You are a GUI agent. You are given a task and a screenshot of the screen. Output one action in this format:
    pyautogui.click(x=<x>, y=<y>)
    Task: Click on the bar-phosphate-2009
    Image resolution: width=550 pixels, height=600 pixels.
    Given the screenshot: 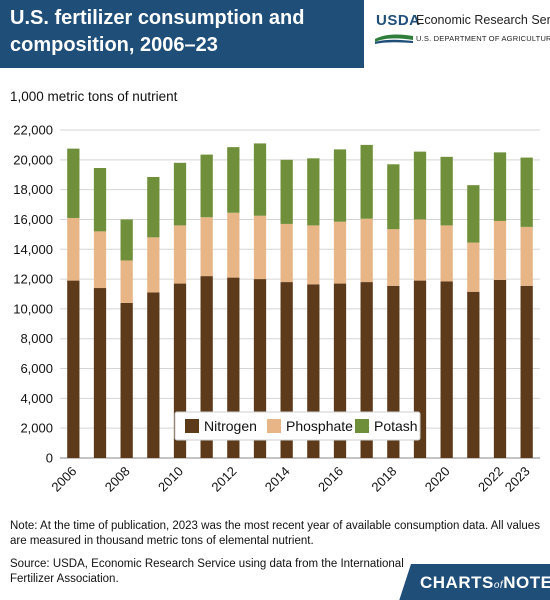 What is the action you would take?
    pyautogui.click(x=153, y=265)
    